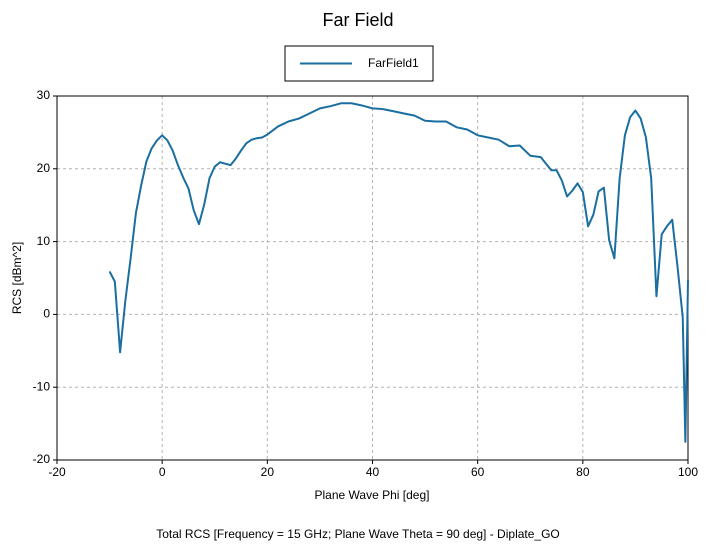  Describe the element at coordinates (44, 168) in the screenshot. I see `y-tick-label: 20` at that location.